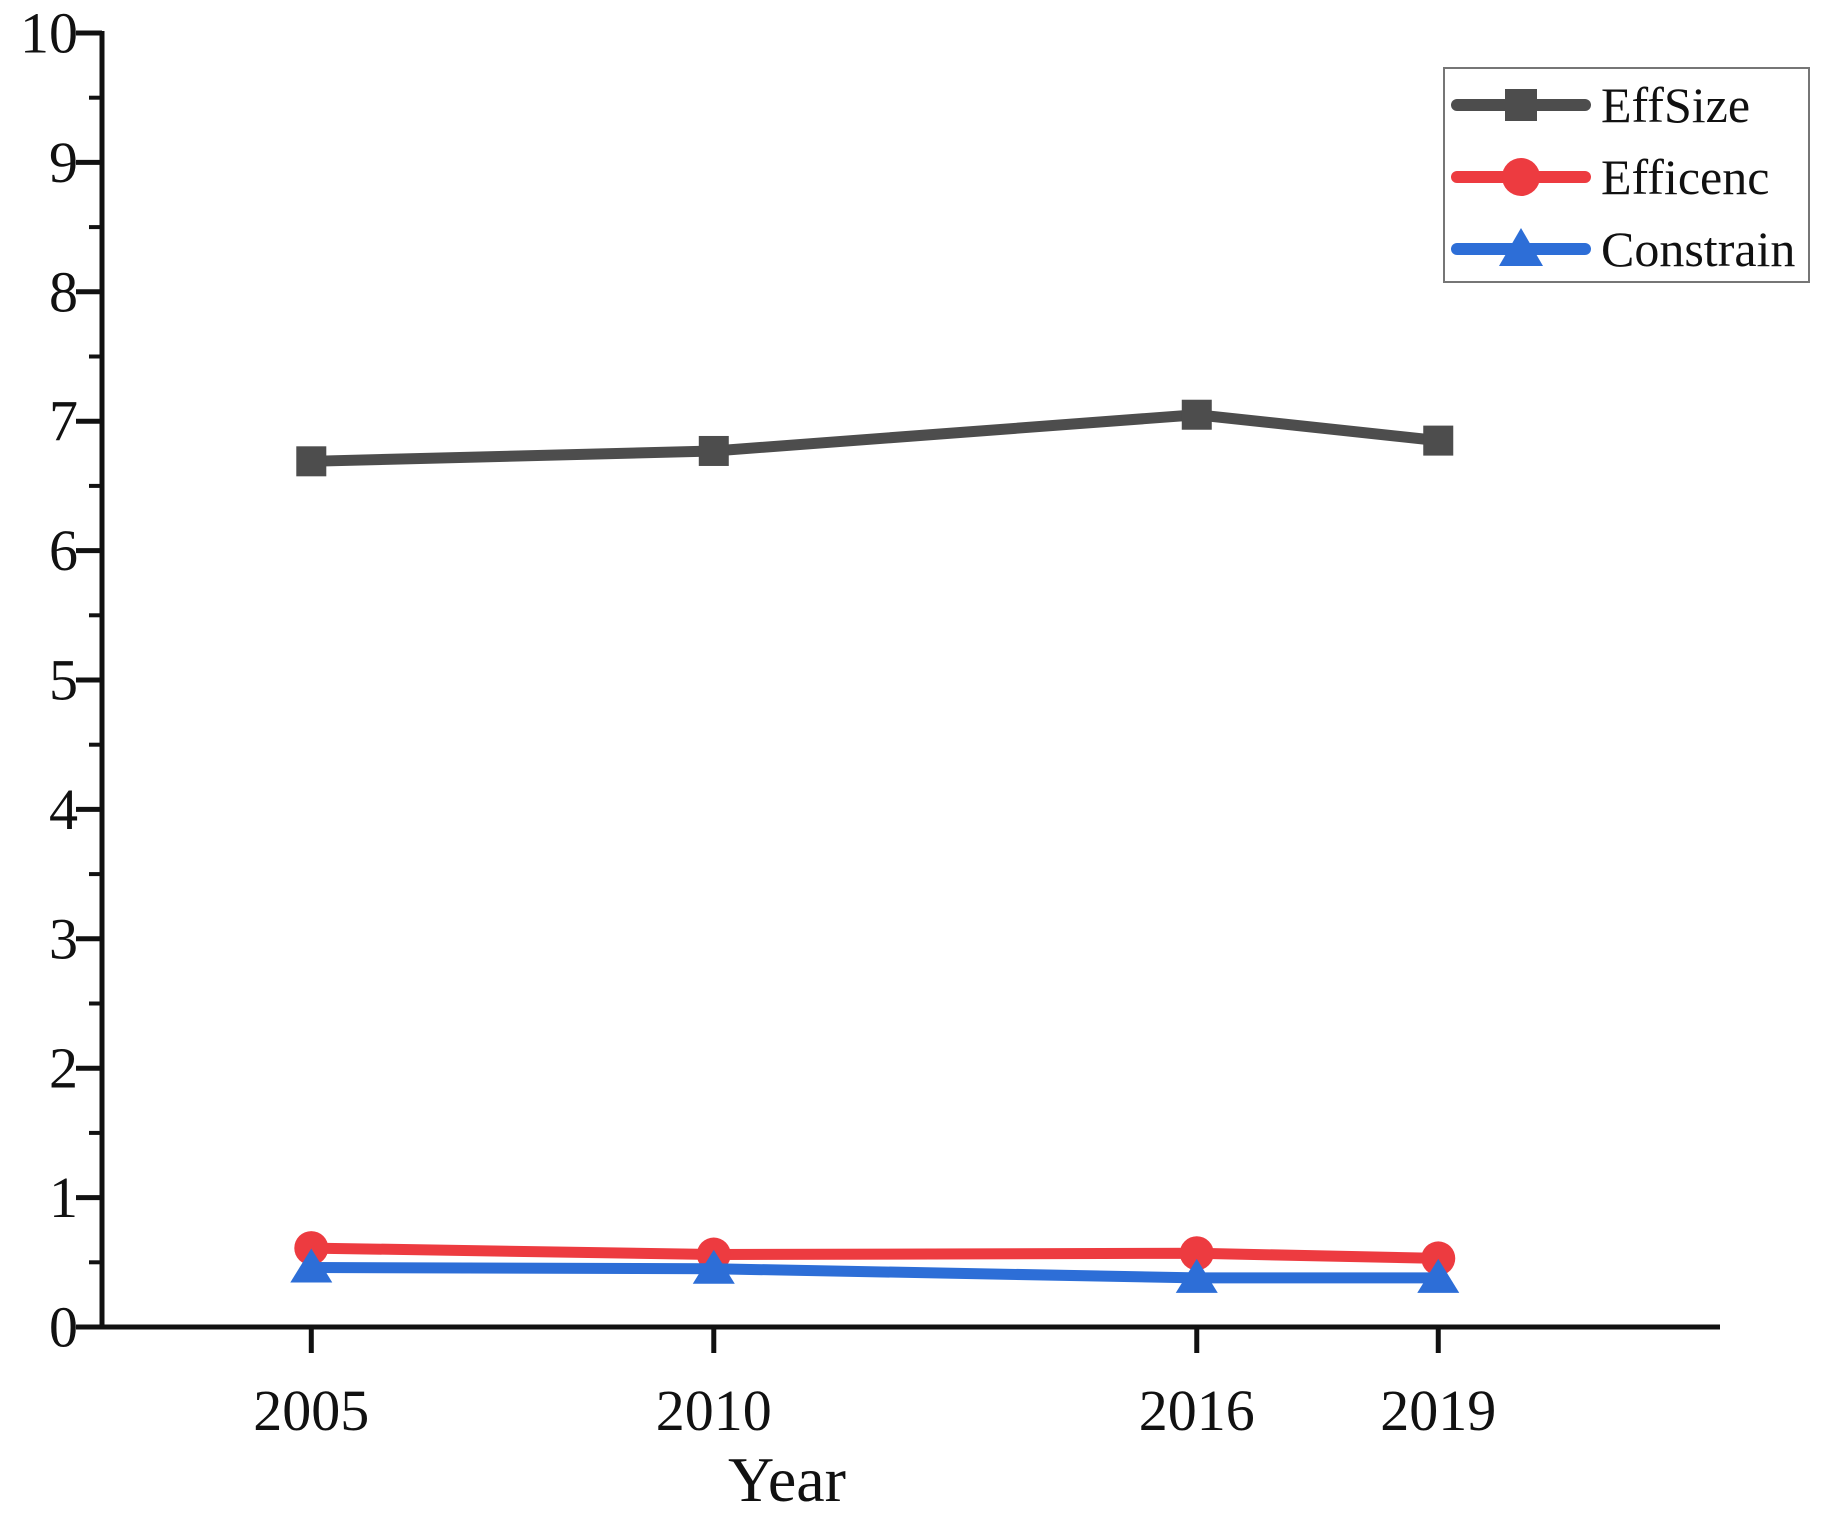 The image size is (1825, 1530). What do you see at coordinates (714, 1410) in the screenshot?
I see `x-axis-tick-label: 2010` at bounding box center [714, 1410].